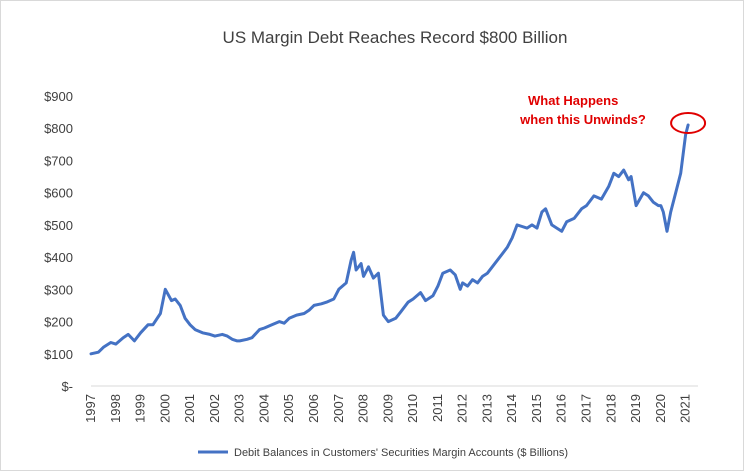  Describe the element at coordinates (239, 408) in the screenshot. I see `x-tick-label: 2003` at that location.